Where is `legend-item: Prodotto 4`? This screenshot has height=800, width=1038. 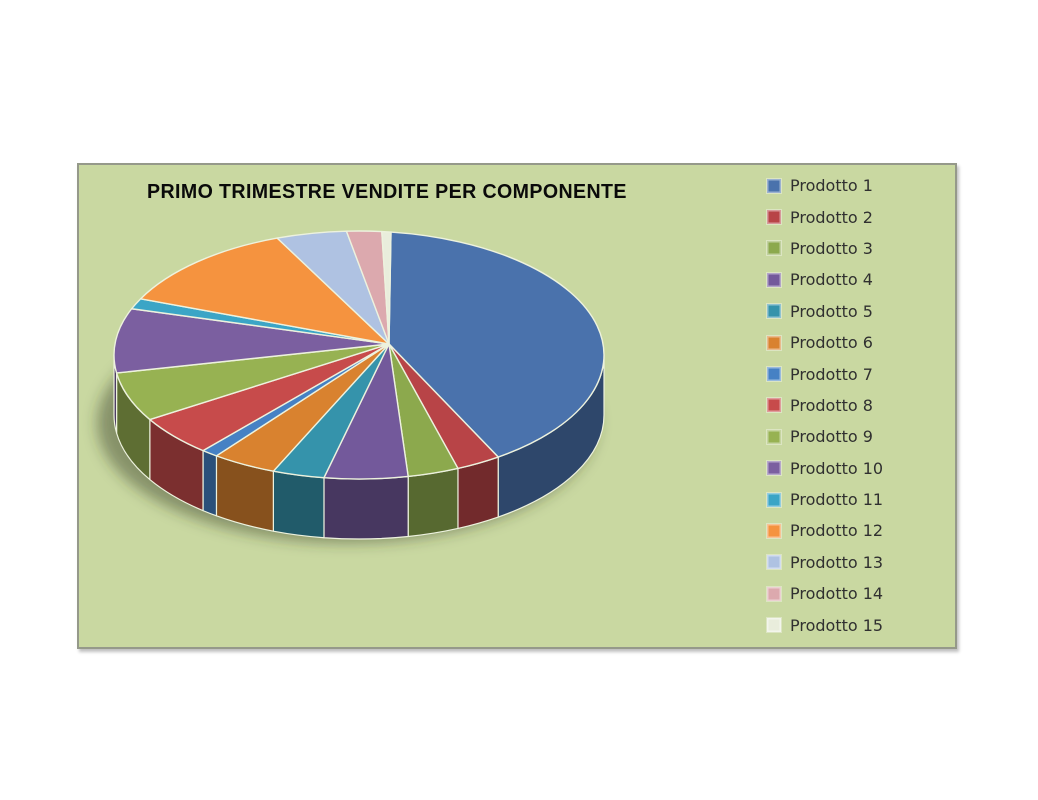 legend-item: Prodotto 4 is located at coordinates (825, 279).